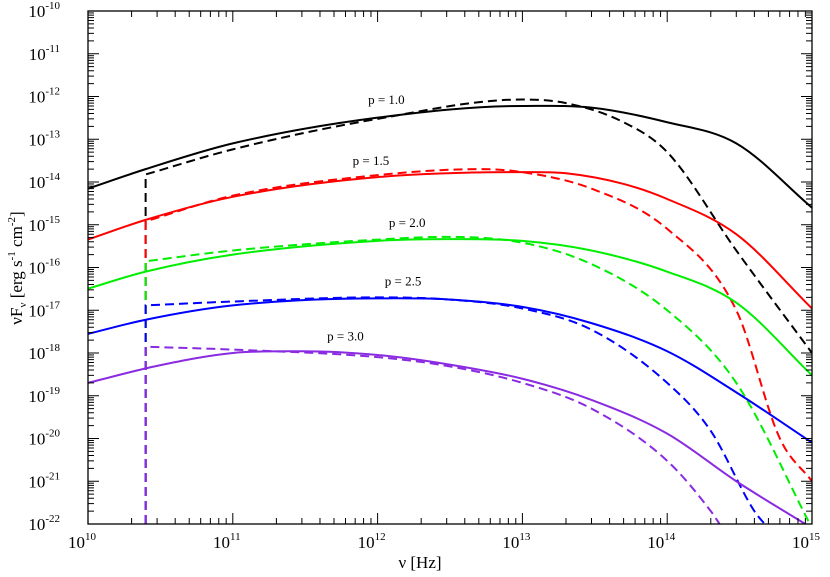 The image size is (830, 577). Describe the element at coordinates (516, 541) in the screenshot. I see `x-tick-label: 1013` at that location.